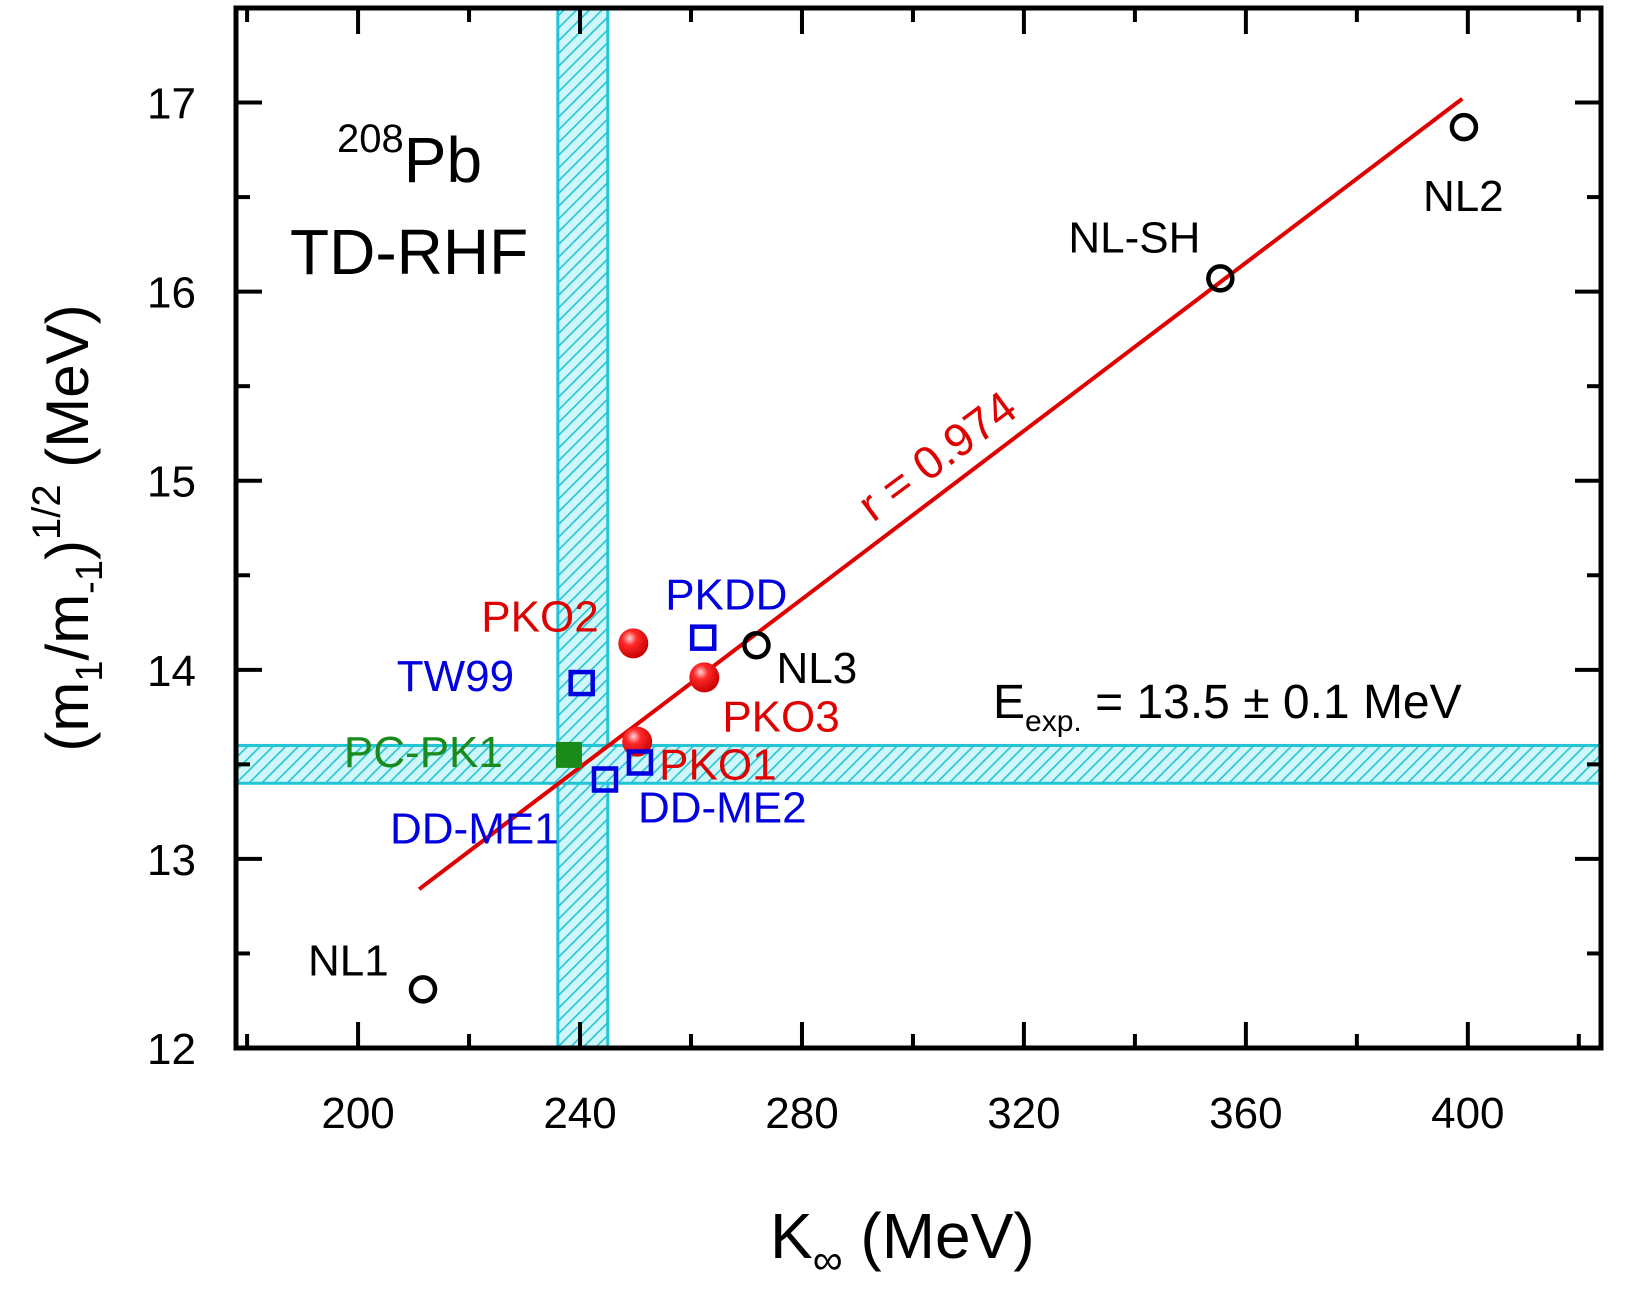  What do you see at coordinates (1009, 702) in the screenshot?
I see `experiment-symbol: E` at bounding box center [1009, 702].